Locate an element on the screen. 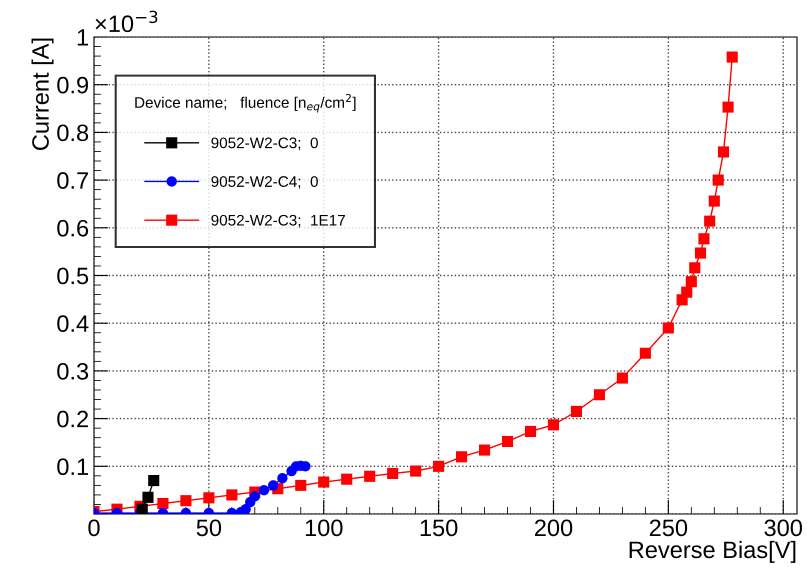 The width and height of the screenshot is (807, 578). legend-label: 9052-W2-C3; 1E17 is located at coordinates (278, 221).